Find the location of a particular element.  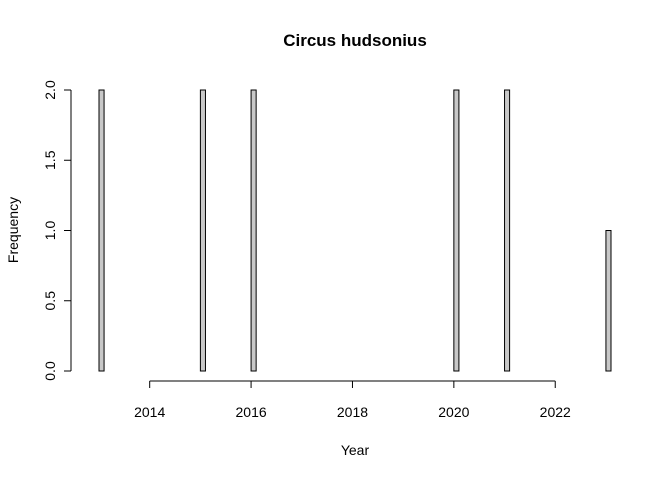

x-tick-label: 2016 is located at coordinates (251, 412).